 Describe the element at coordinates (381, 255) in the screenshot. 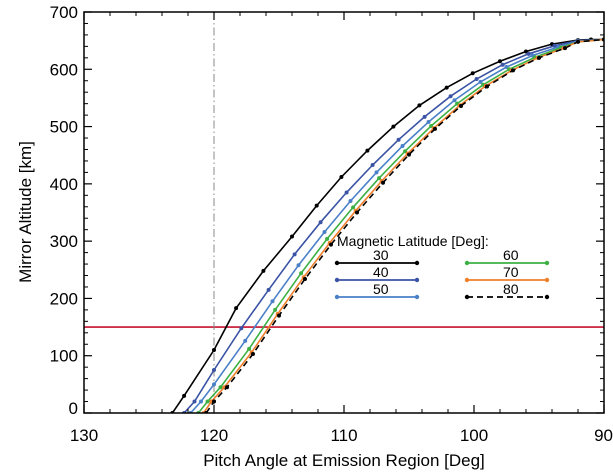

I see `legend-label: 30` at that location.